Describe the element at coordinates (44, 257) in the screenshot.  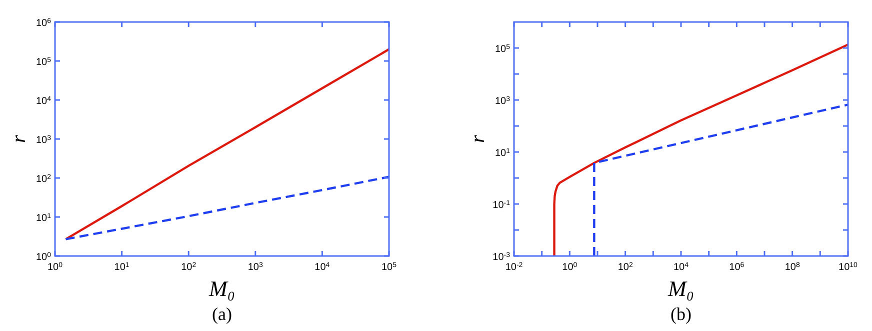
I see `y-tick-label: 10$^{0}$` at that location.